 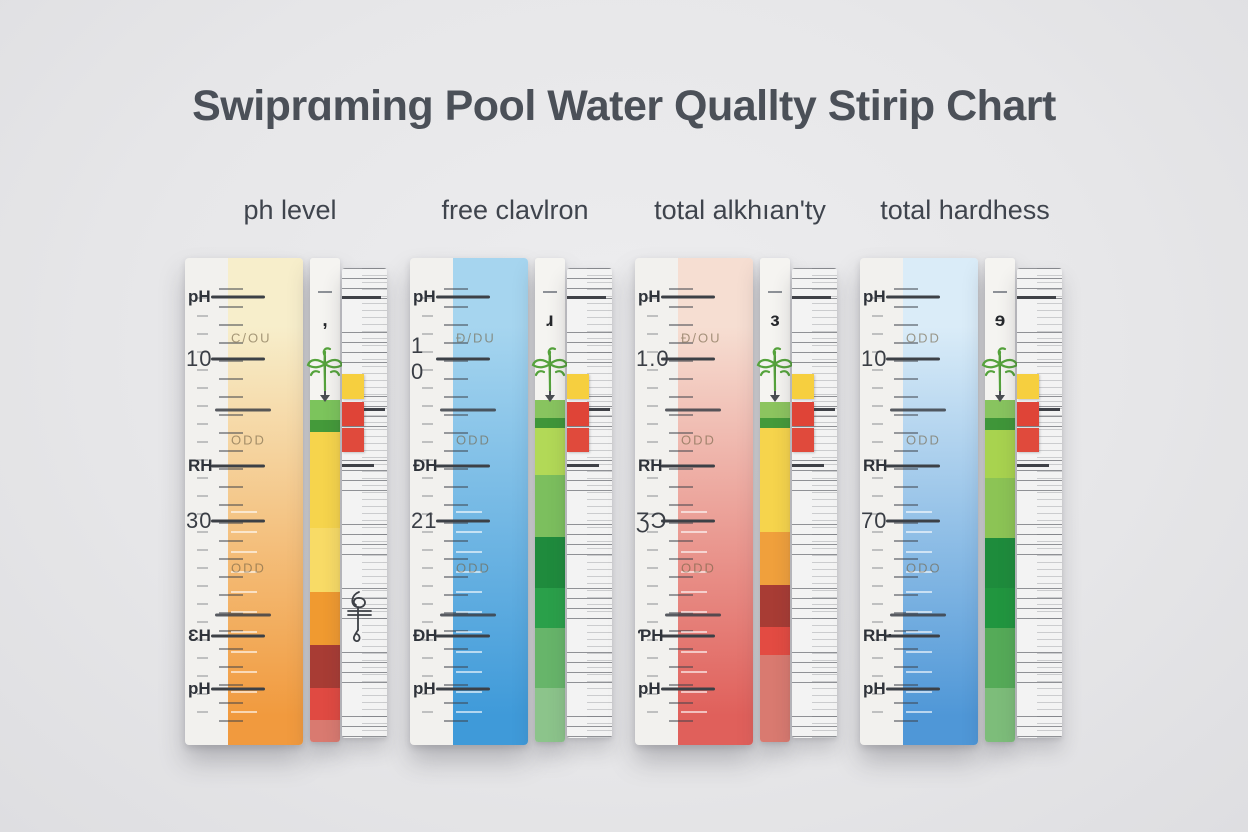 I want to click on faint-marks-layer: C/OU ODD ODD, so click(x=244, y=501).